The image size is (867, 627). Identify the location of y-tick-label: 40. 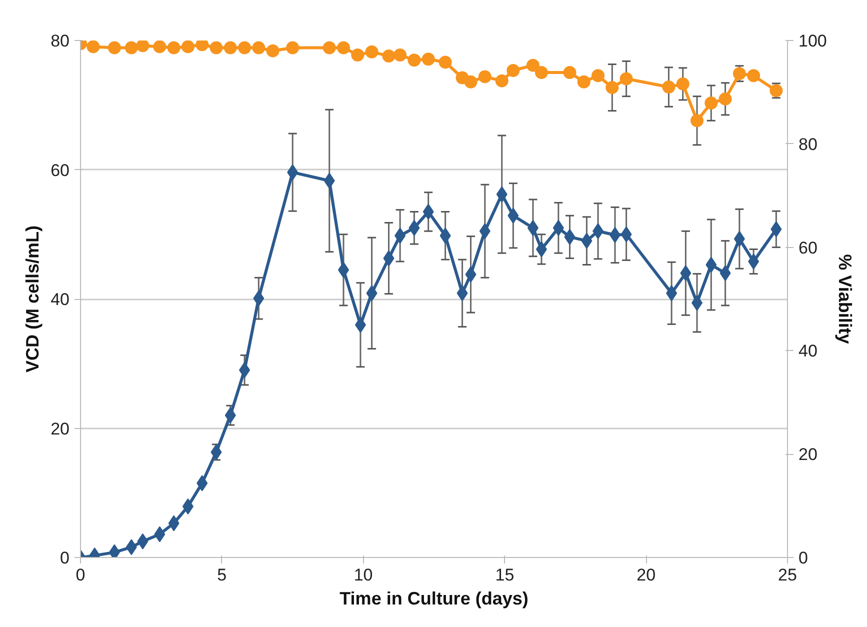
(60, 299).